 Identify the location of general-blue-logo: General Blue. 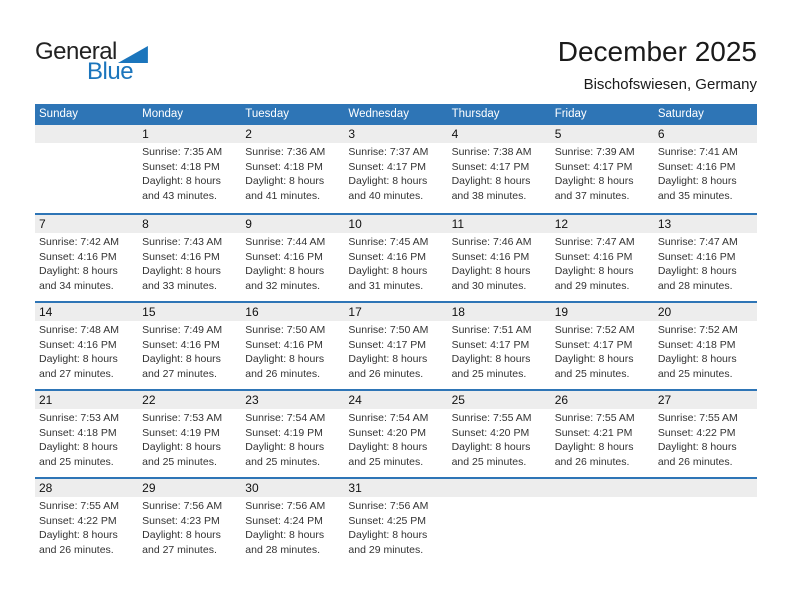
(91, 62).